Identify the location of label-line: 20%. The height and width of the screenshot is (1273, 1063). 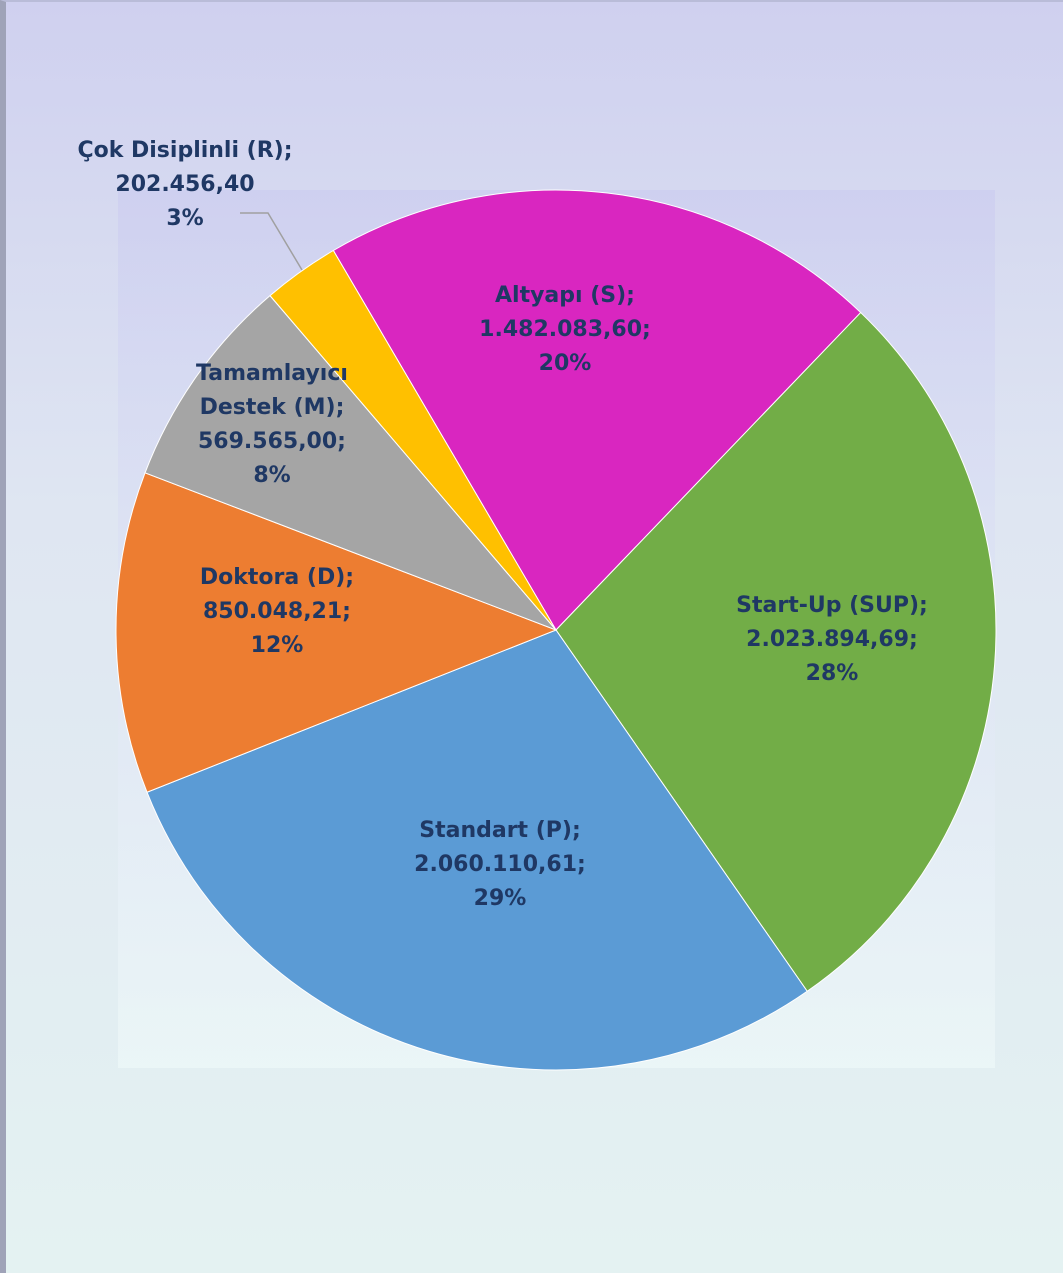
(565, 363).